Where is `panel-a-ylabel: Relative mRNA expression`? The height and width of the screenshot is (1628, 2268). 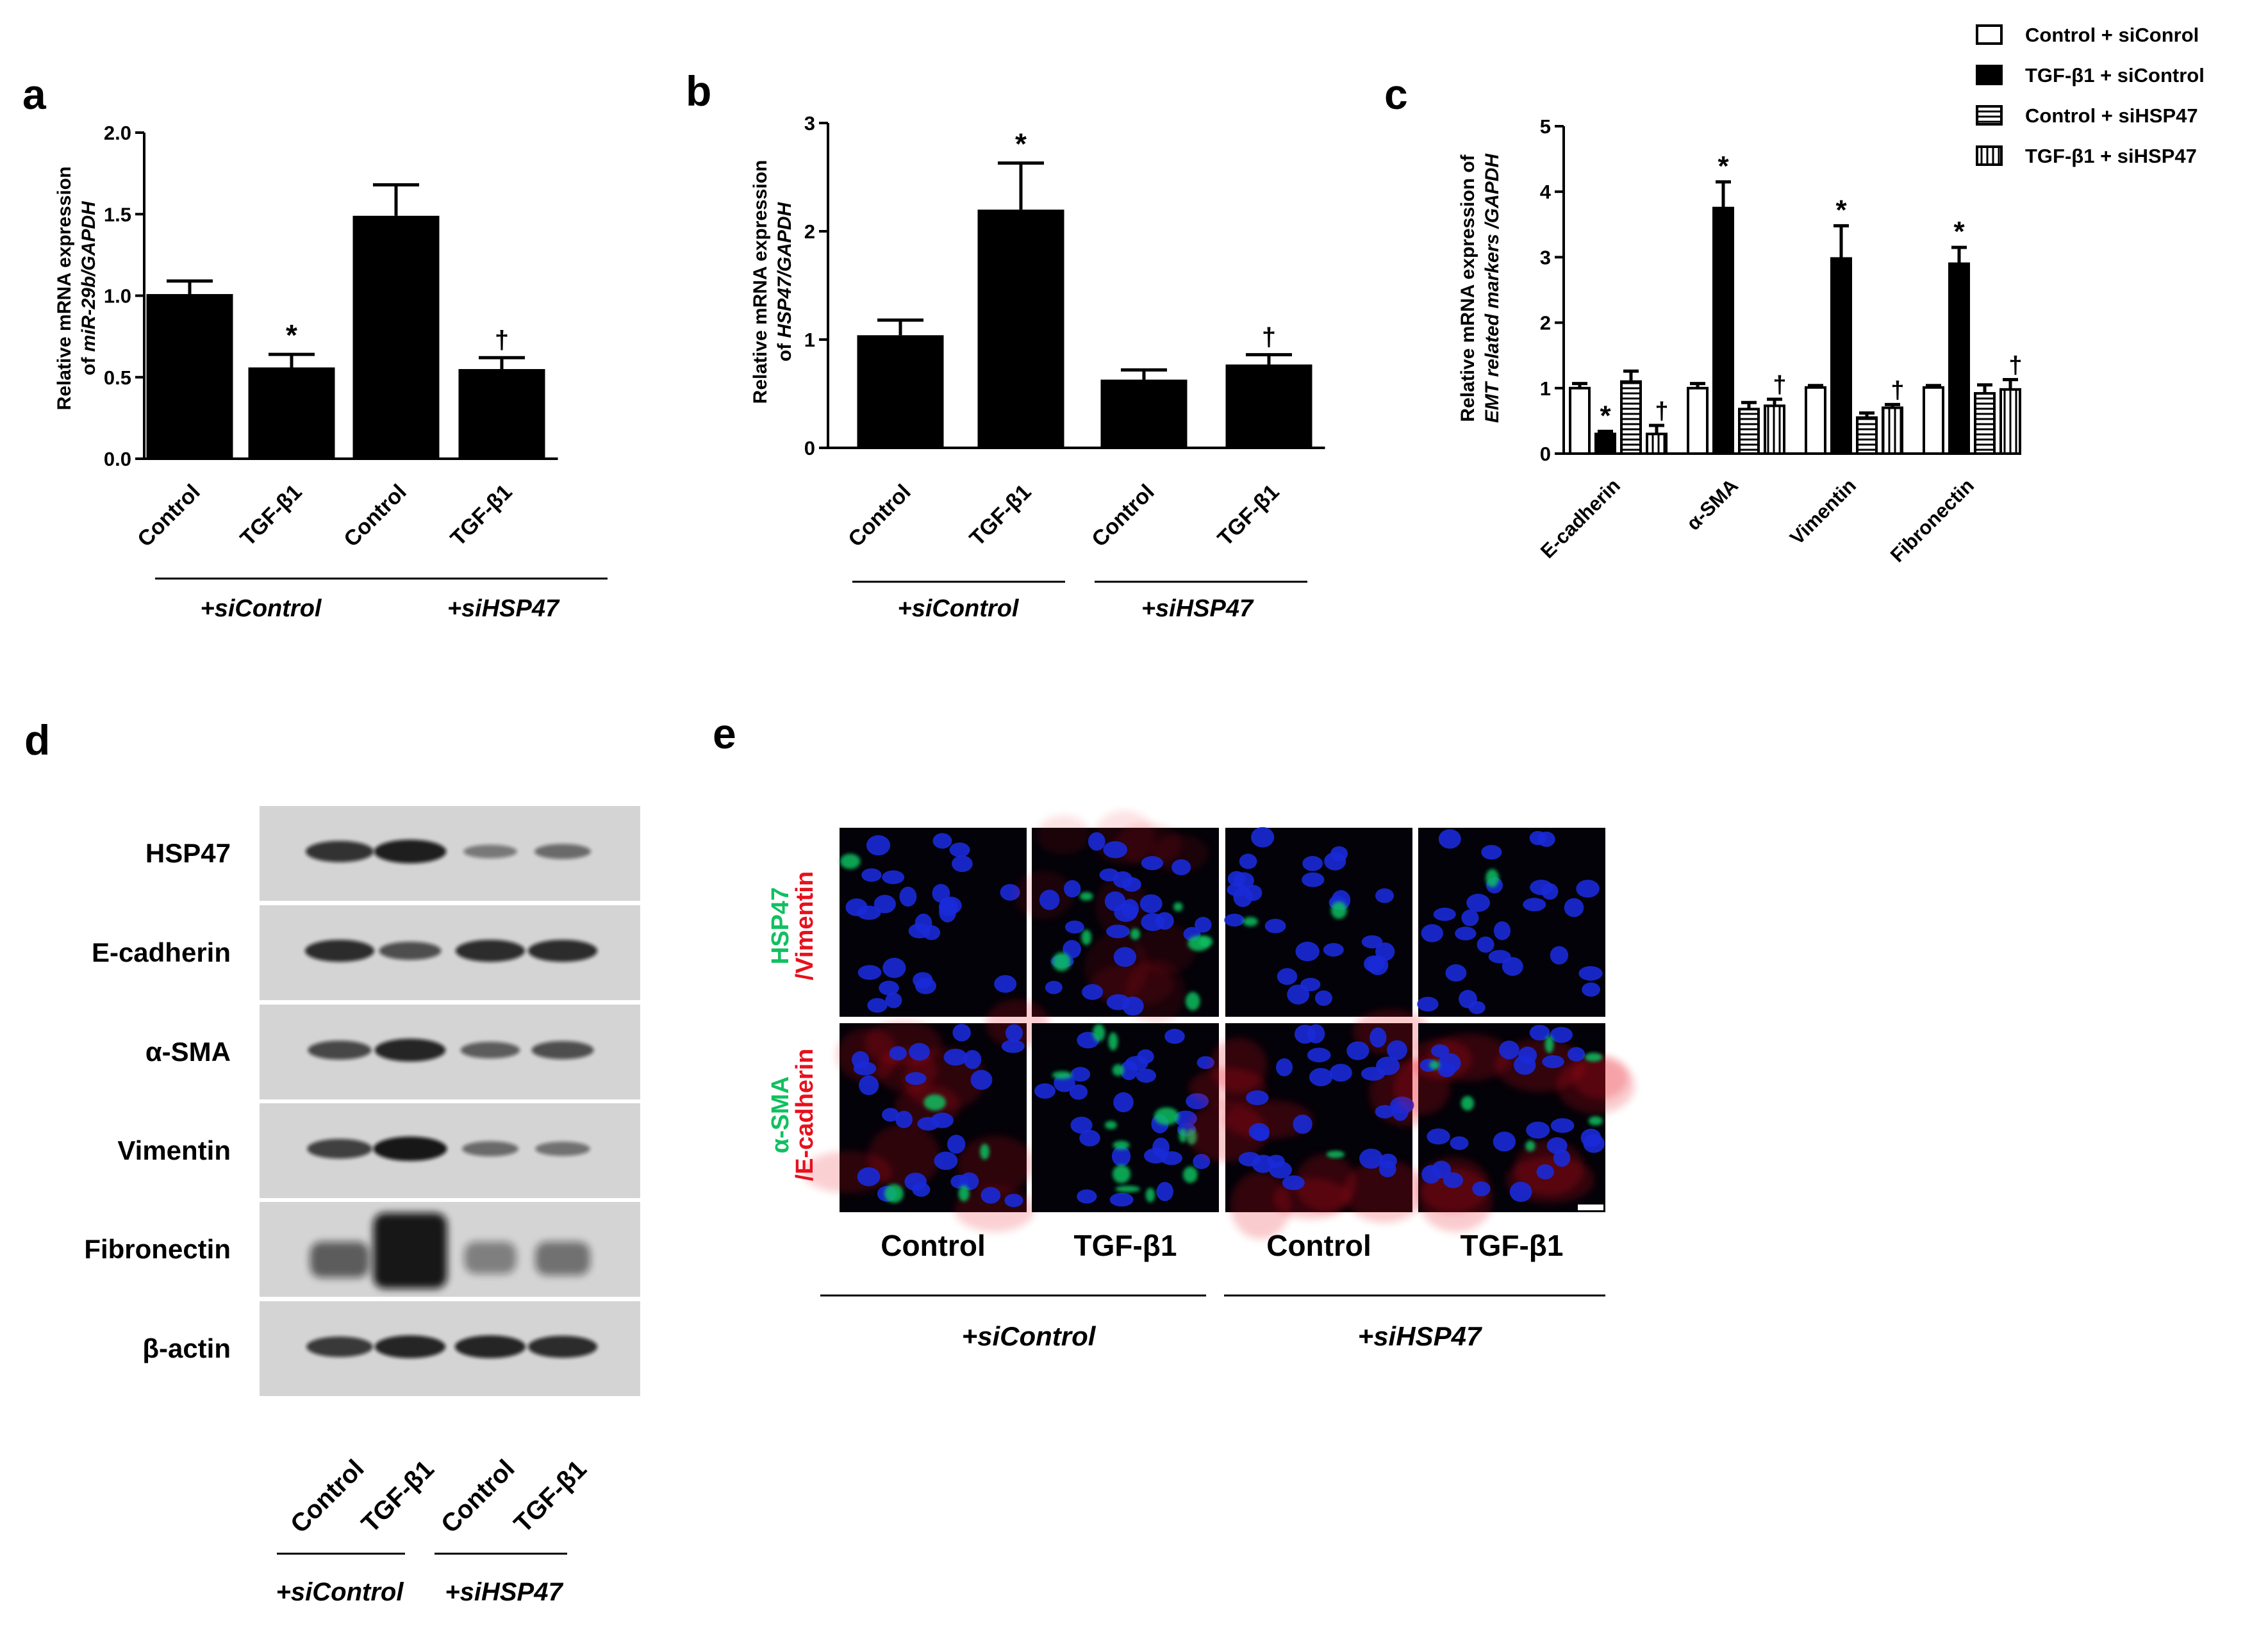 panel-a-ylabel: Relative mRNA expression is located at coordinates (64, 289).